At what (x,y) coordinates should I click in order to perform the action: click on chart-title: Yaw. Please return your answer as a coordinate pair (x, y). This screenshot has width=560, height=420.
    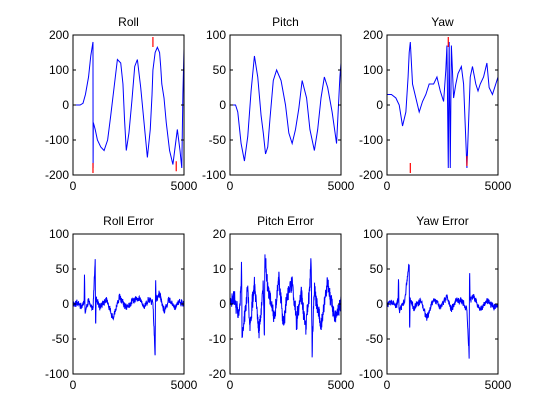
    Looking at the image, I should click on (442, 22).